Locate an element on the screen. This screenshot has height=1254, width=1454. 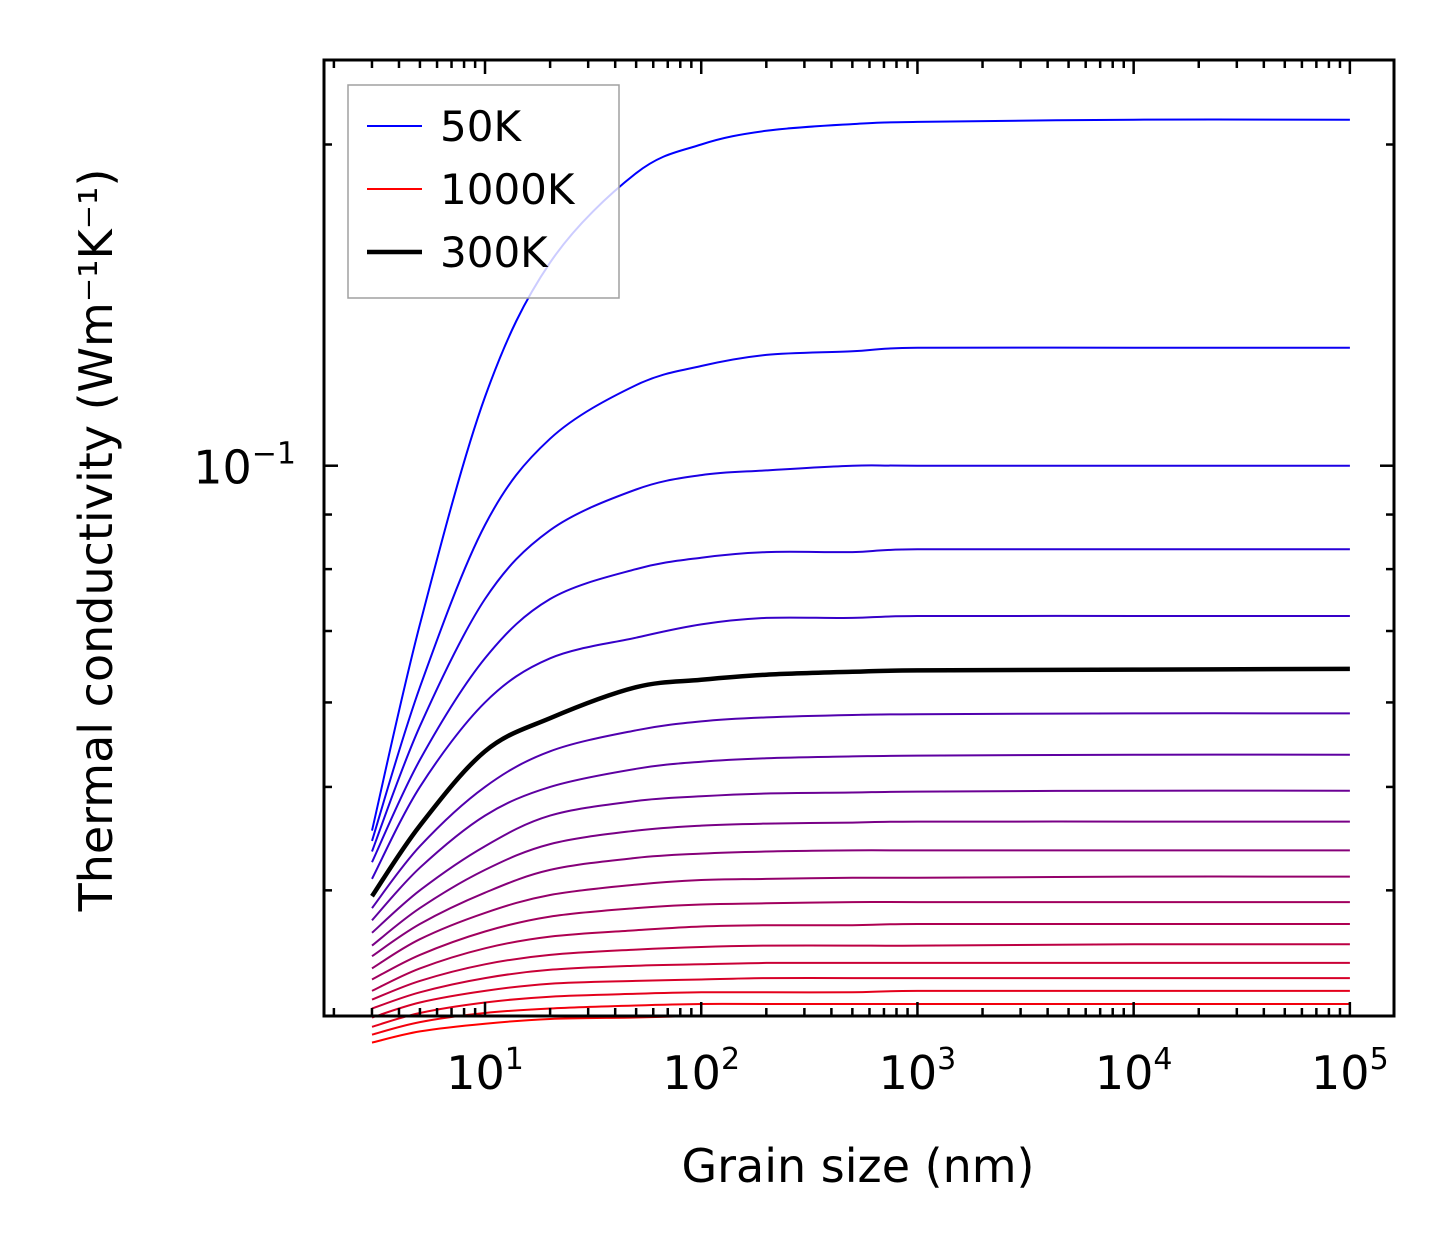
x-tick-label: 102 is located at coordinates (701, 1071).